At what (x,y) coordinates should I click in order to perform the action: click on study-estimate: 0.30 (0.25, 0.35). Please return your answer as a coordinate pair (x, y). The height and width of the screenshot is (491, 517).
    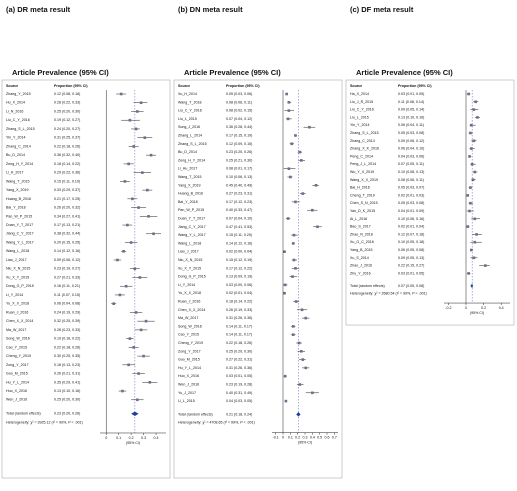
    Looking at the image, I should click on (67, 356).